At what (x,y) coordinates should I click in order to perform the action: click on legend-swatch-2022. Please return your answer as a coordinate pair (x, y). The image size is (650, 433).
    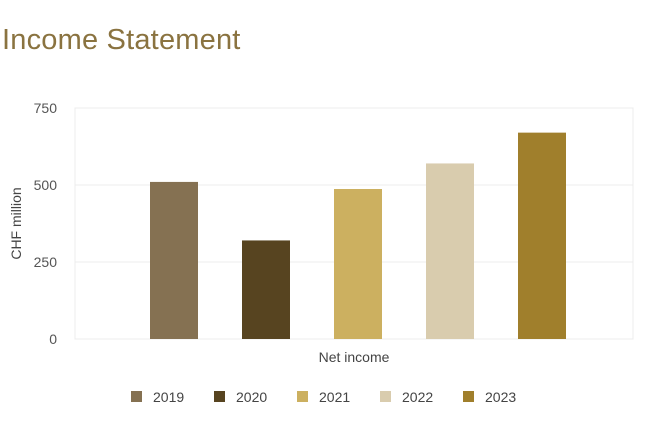
    Looking at the image, I should click on (385, 396).